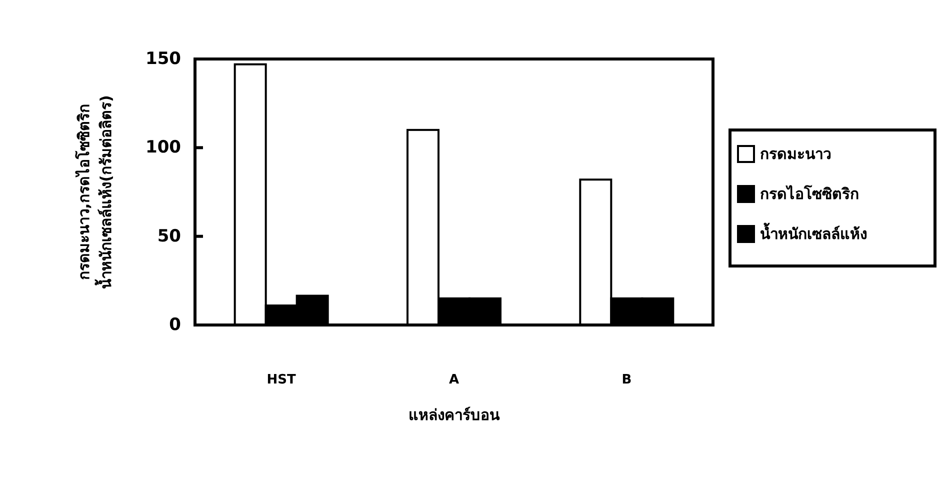 The width and height of the screenshot is (951, 477). Describe the element at coordinates (813, 232) in the screenshot. I see `legend-label: น้ำหนักเซลล์แห้ง` at that location.